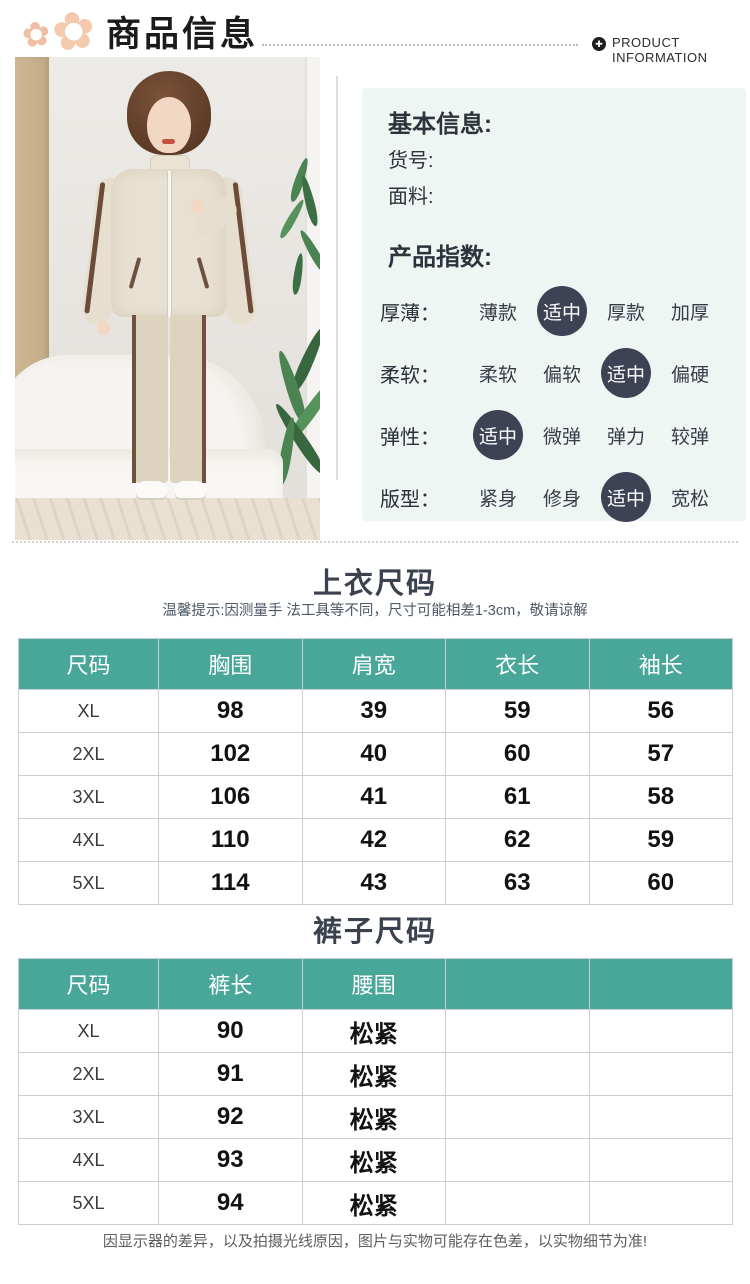 This screenshot has height=1284, width=750. I want to click on value-cell: 59, so click(517, 711).